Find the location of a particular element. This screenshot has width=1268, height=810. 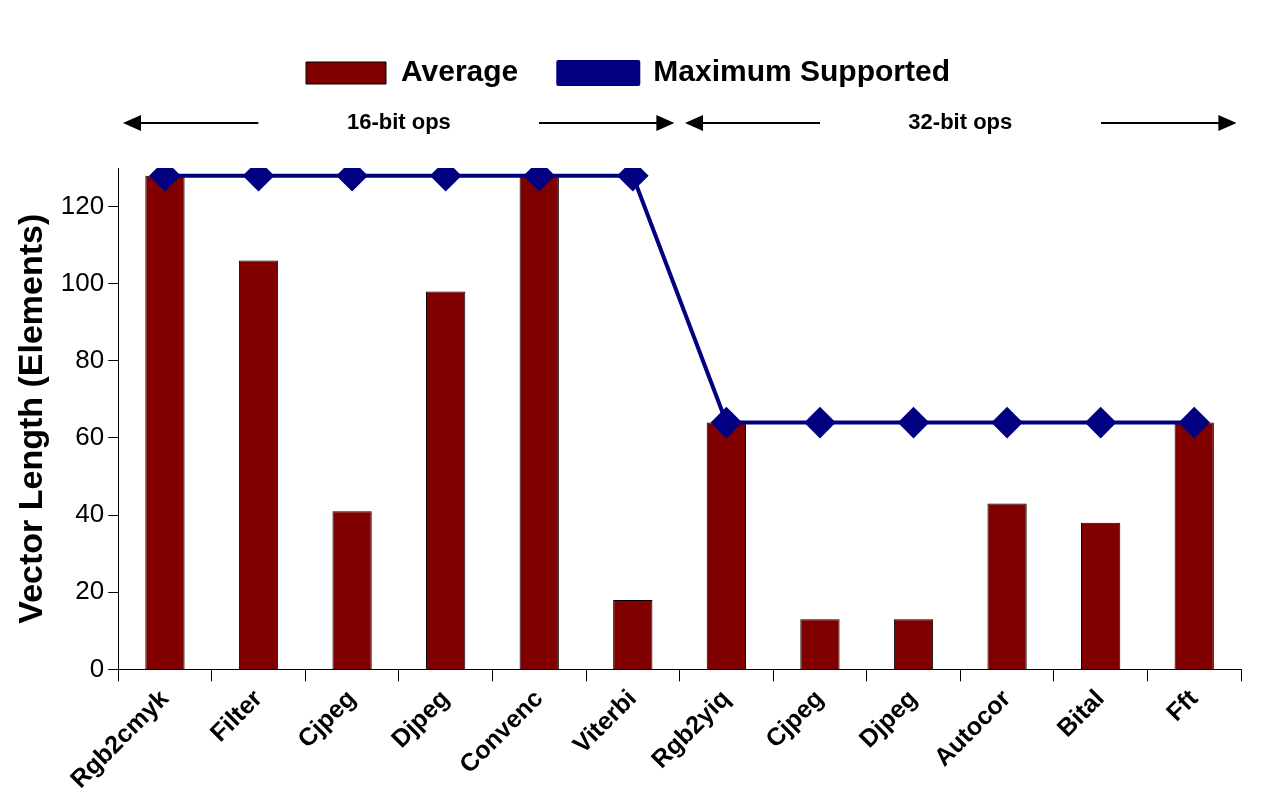

text: 16-bit ops is located at coordinates (398, 122).